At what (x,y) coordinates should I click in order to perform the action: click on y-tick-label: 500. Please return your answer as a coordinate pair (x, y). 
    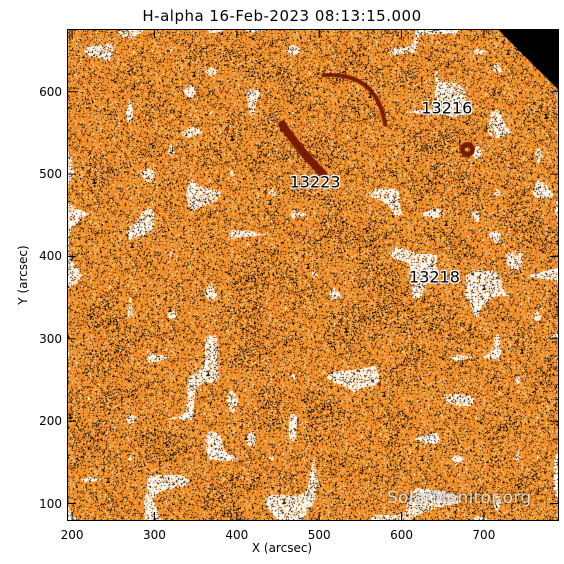
    Looking at the image, I should click on (50, 174).